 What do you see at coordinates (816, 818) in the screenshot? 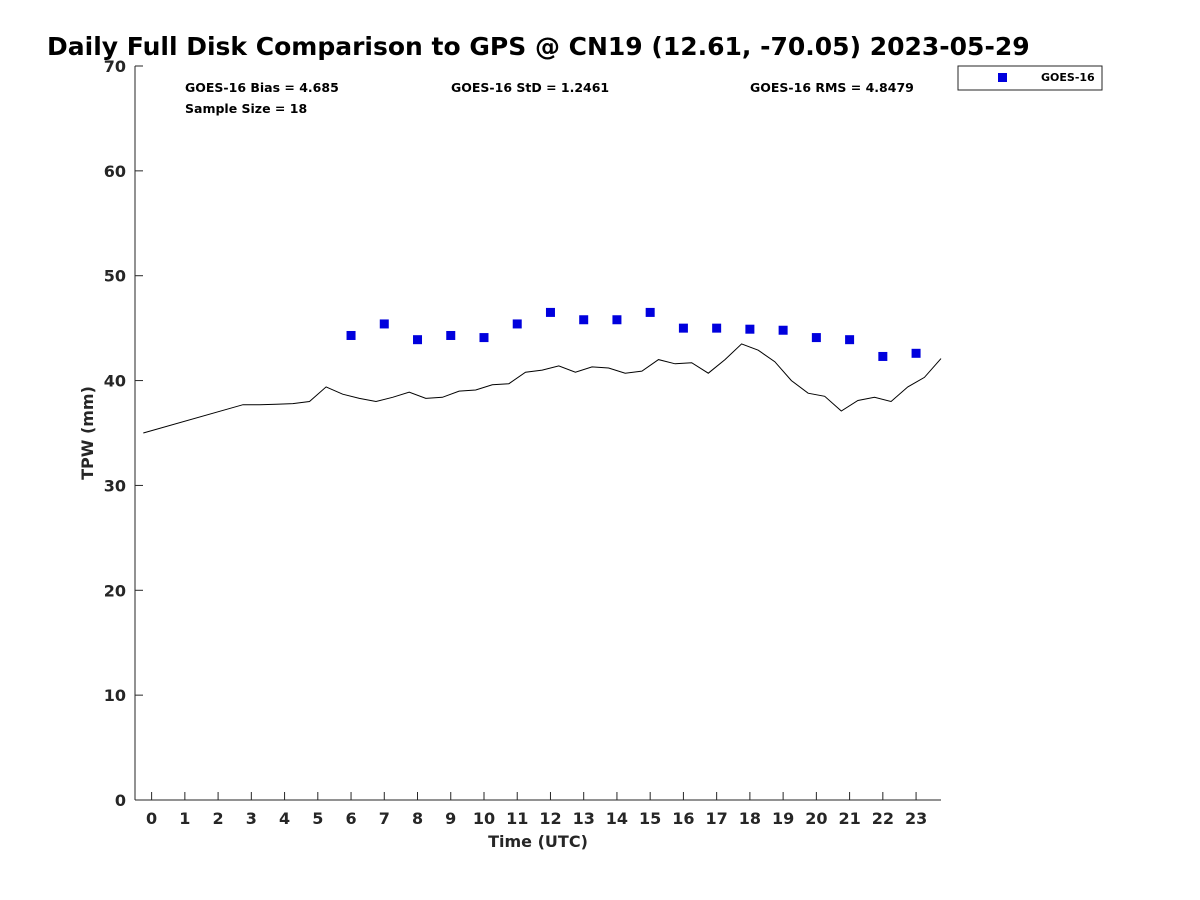
I see `x-tick-label: 20` at bounding box center [816, 818].